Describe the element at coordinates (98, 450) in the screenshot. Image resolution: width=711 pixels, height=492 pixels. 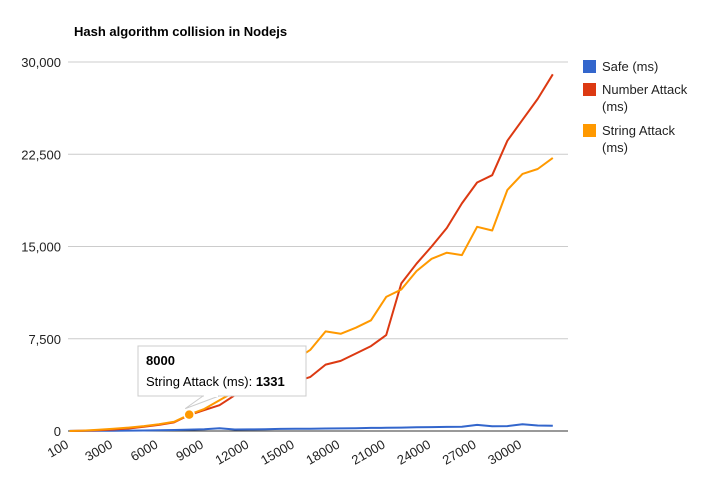
I see `x-tick-label: 3000` at that location.